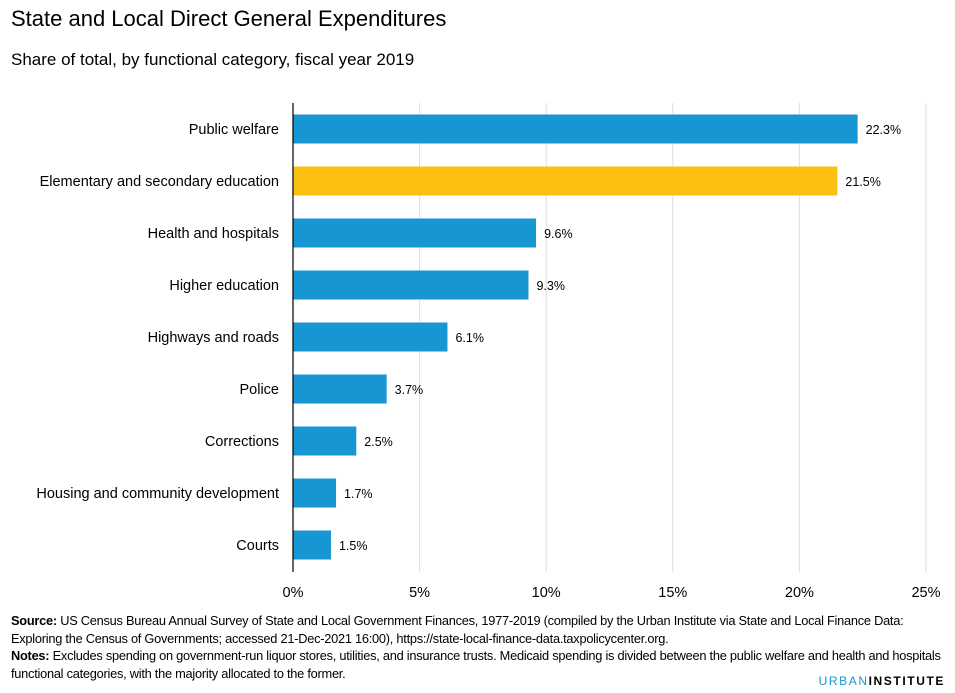  I want to click on source-label: Source:, so click(34, 620).